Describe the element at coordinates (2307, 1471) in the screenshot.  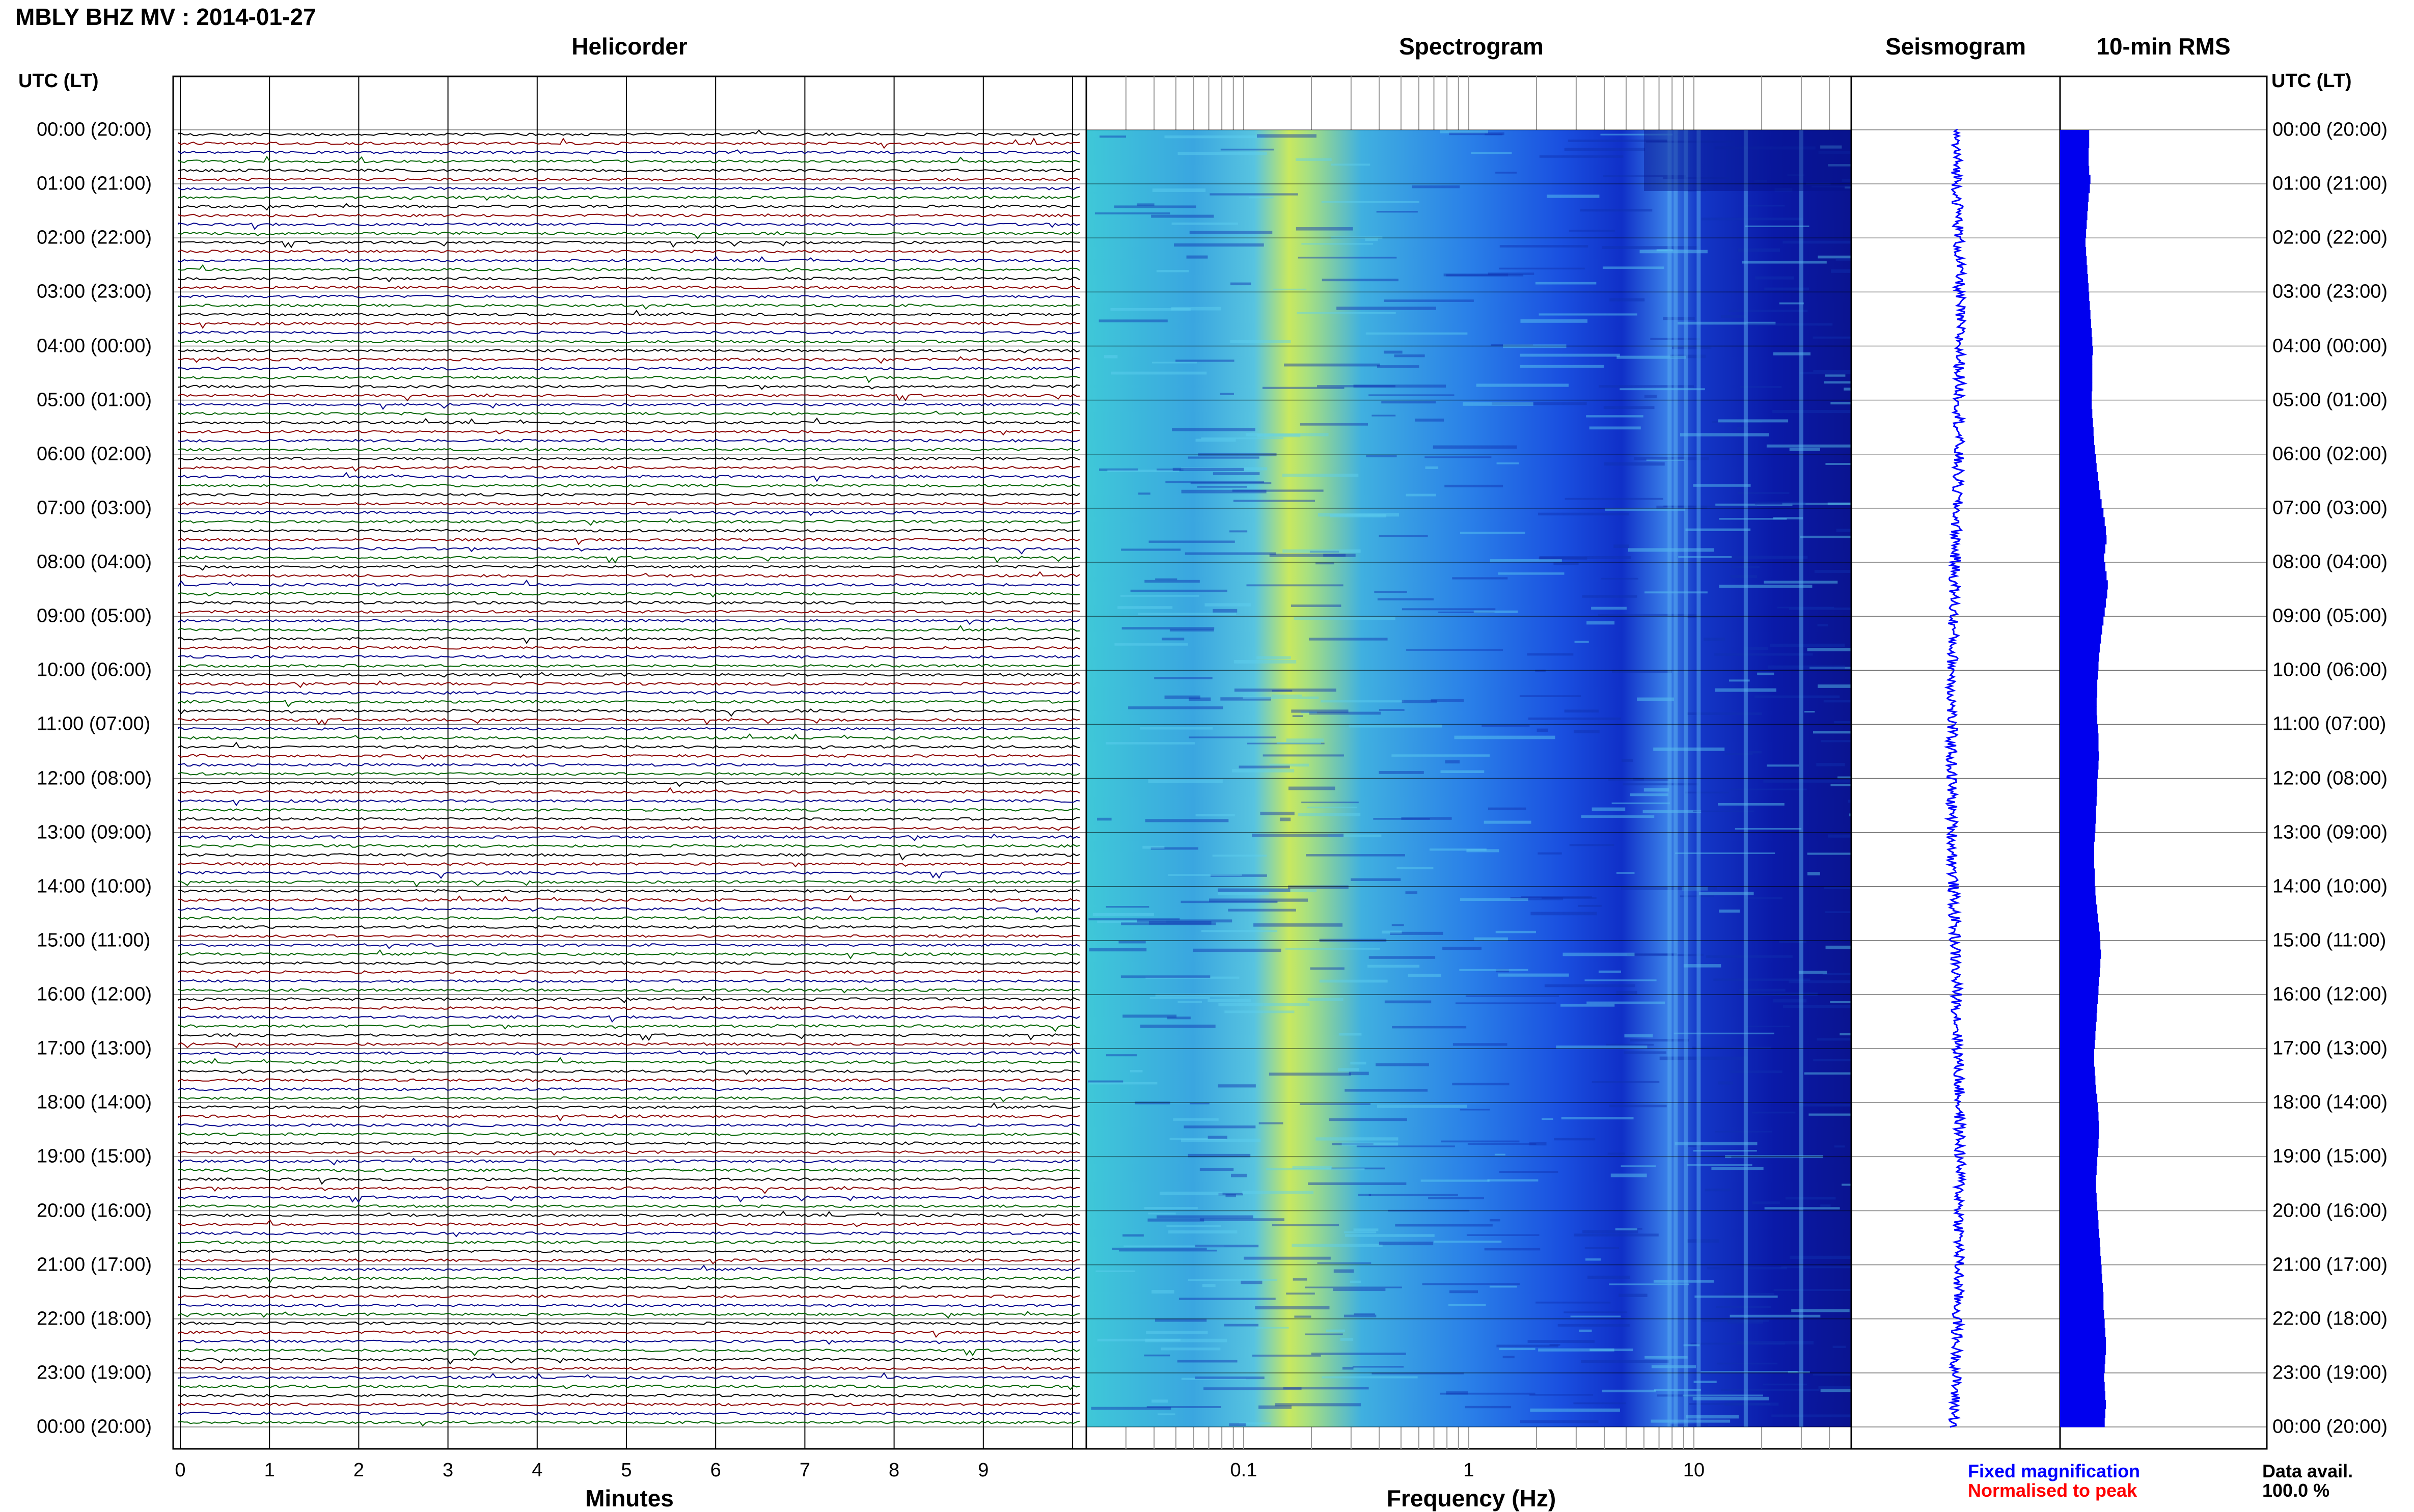
I see `data-avail-label: Data avail.` at that location.